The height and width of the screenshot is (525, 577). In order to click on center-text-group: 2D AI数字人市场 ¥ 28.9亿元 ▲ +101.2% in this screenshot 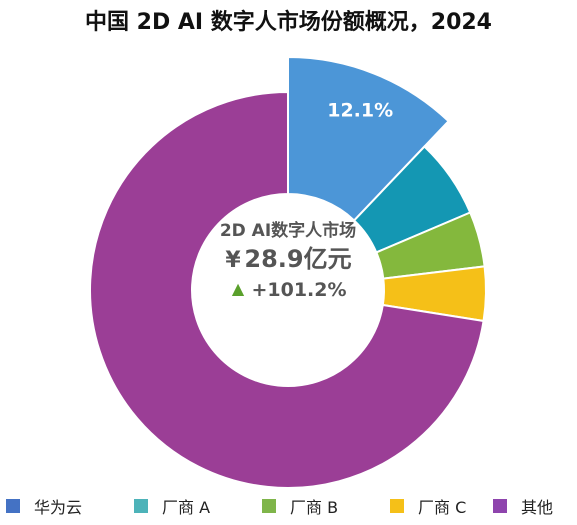, I will do `click(288, 260)`.